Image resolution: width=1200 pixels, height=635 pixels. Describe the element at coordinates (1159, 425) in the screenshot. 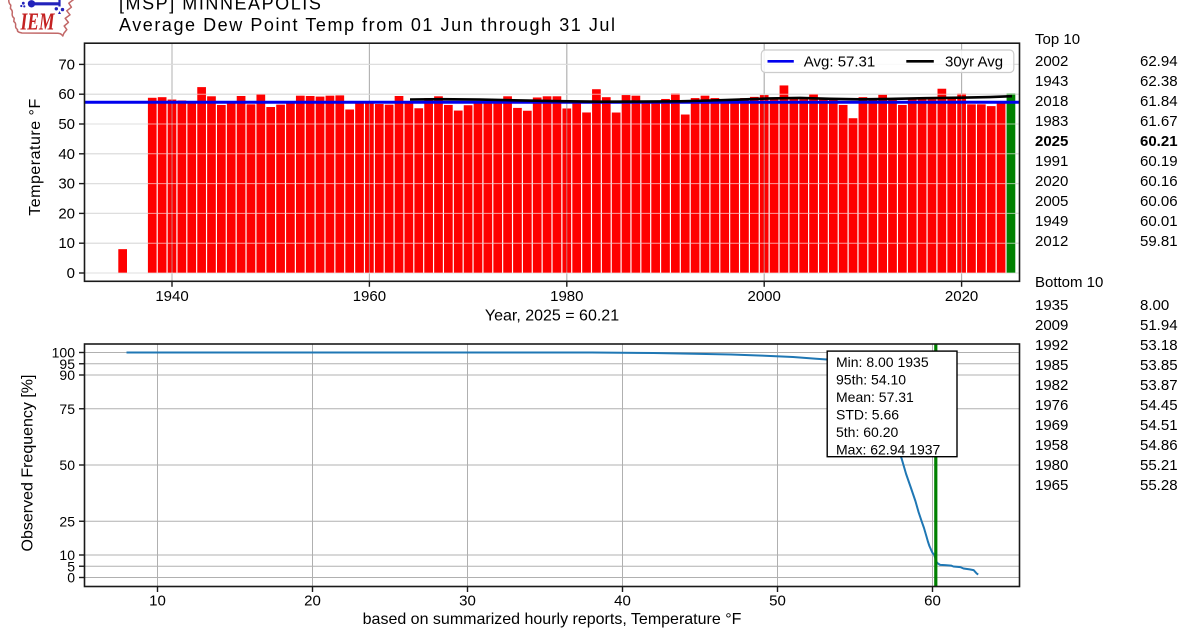

I see `svg-text: 54.51` at that location.